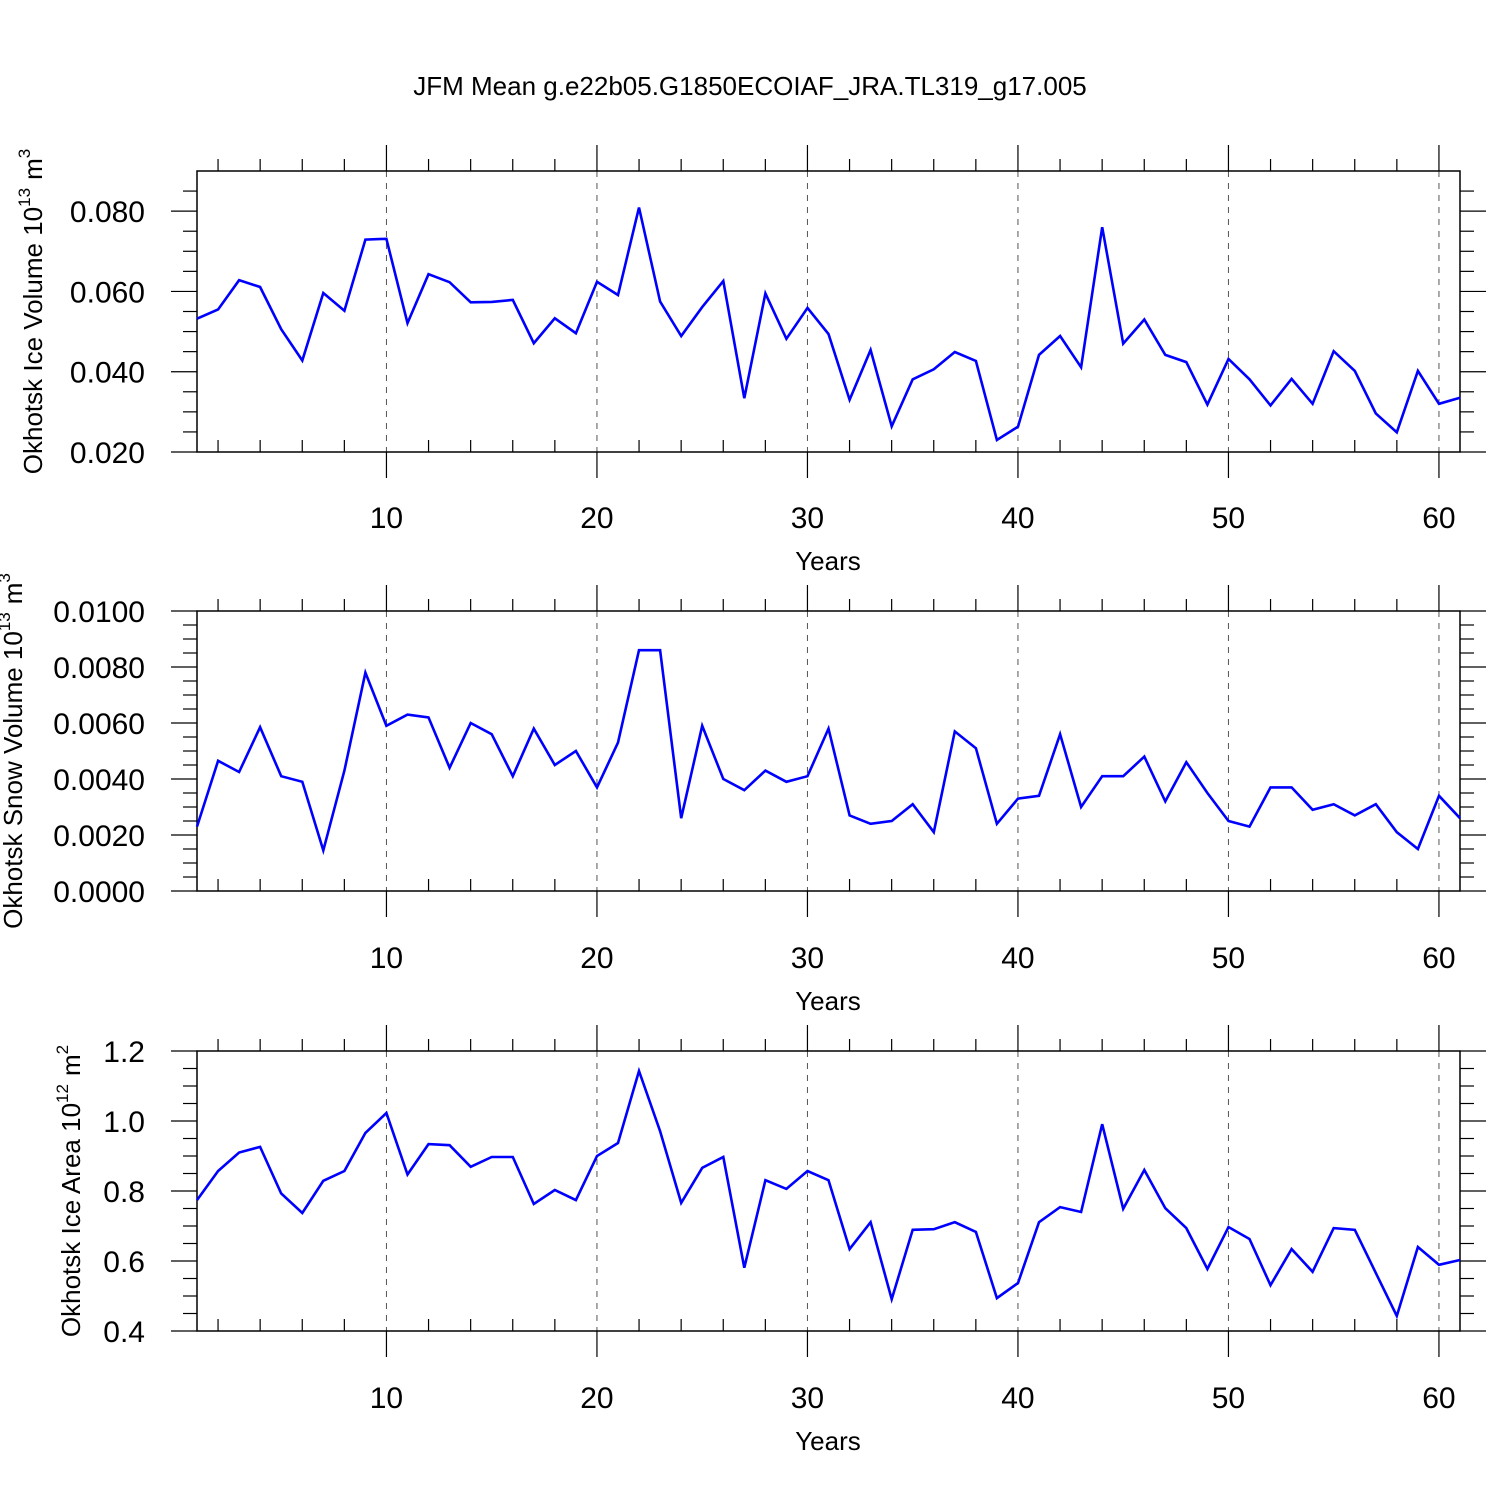  Describe the element at coordinates (124, 1052) in the screenshot. I see `y-tick-label: 1.2` at that location.